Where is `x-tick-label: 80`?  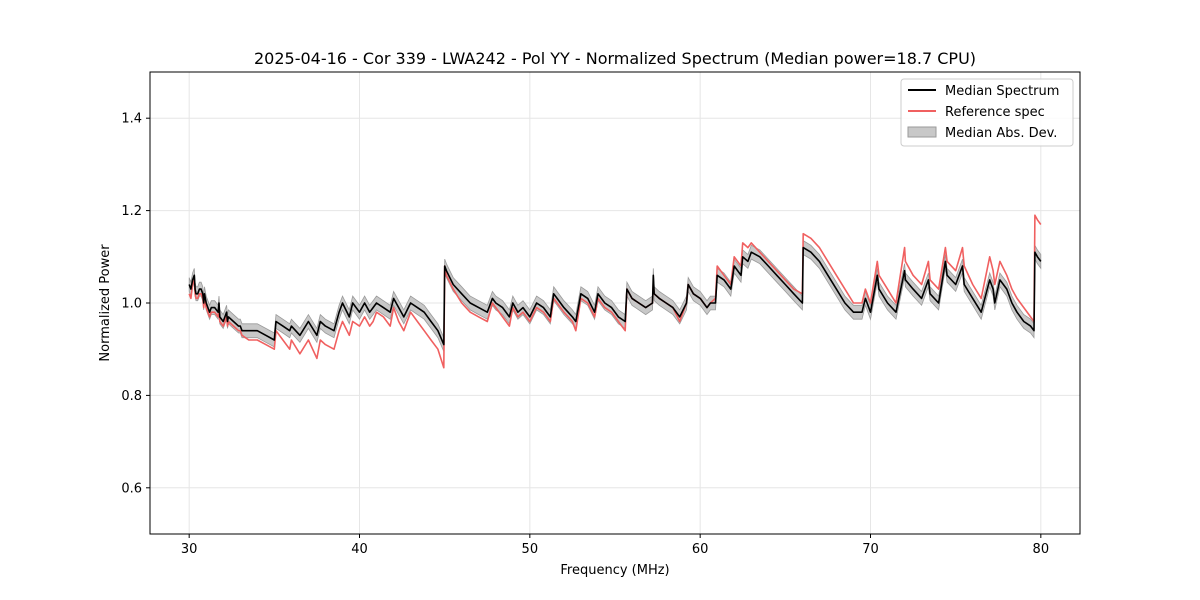
x-tick-label: 80 is located at coordinates (1041, 549).